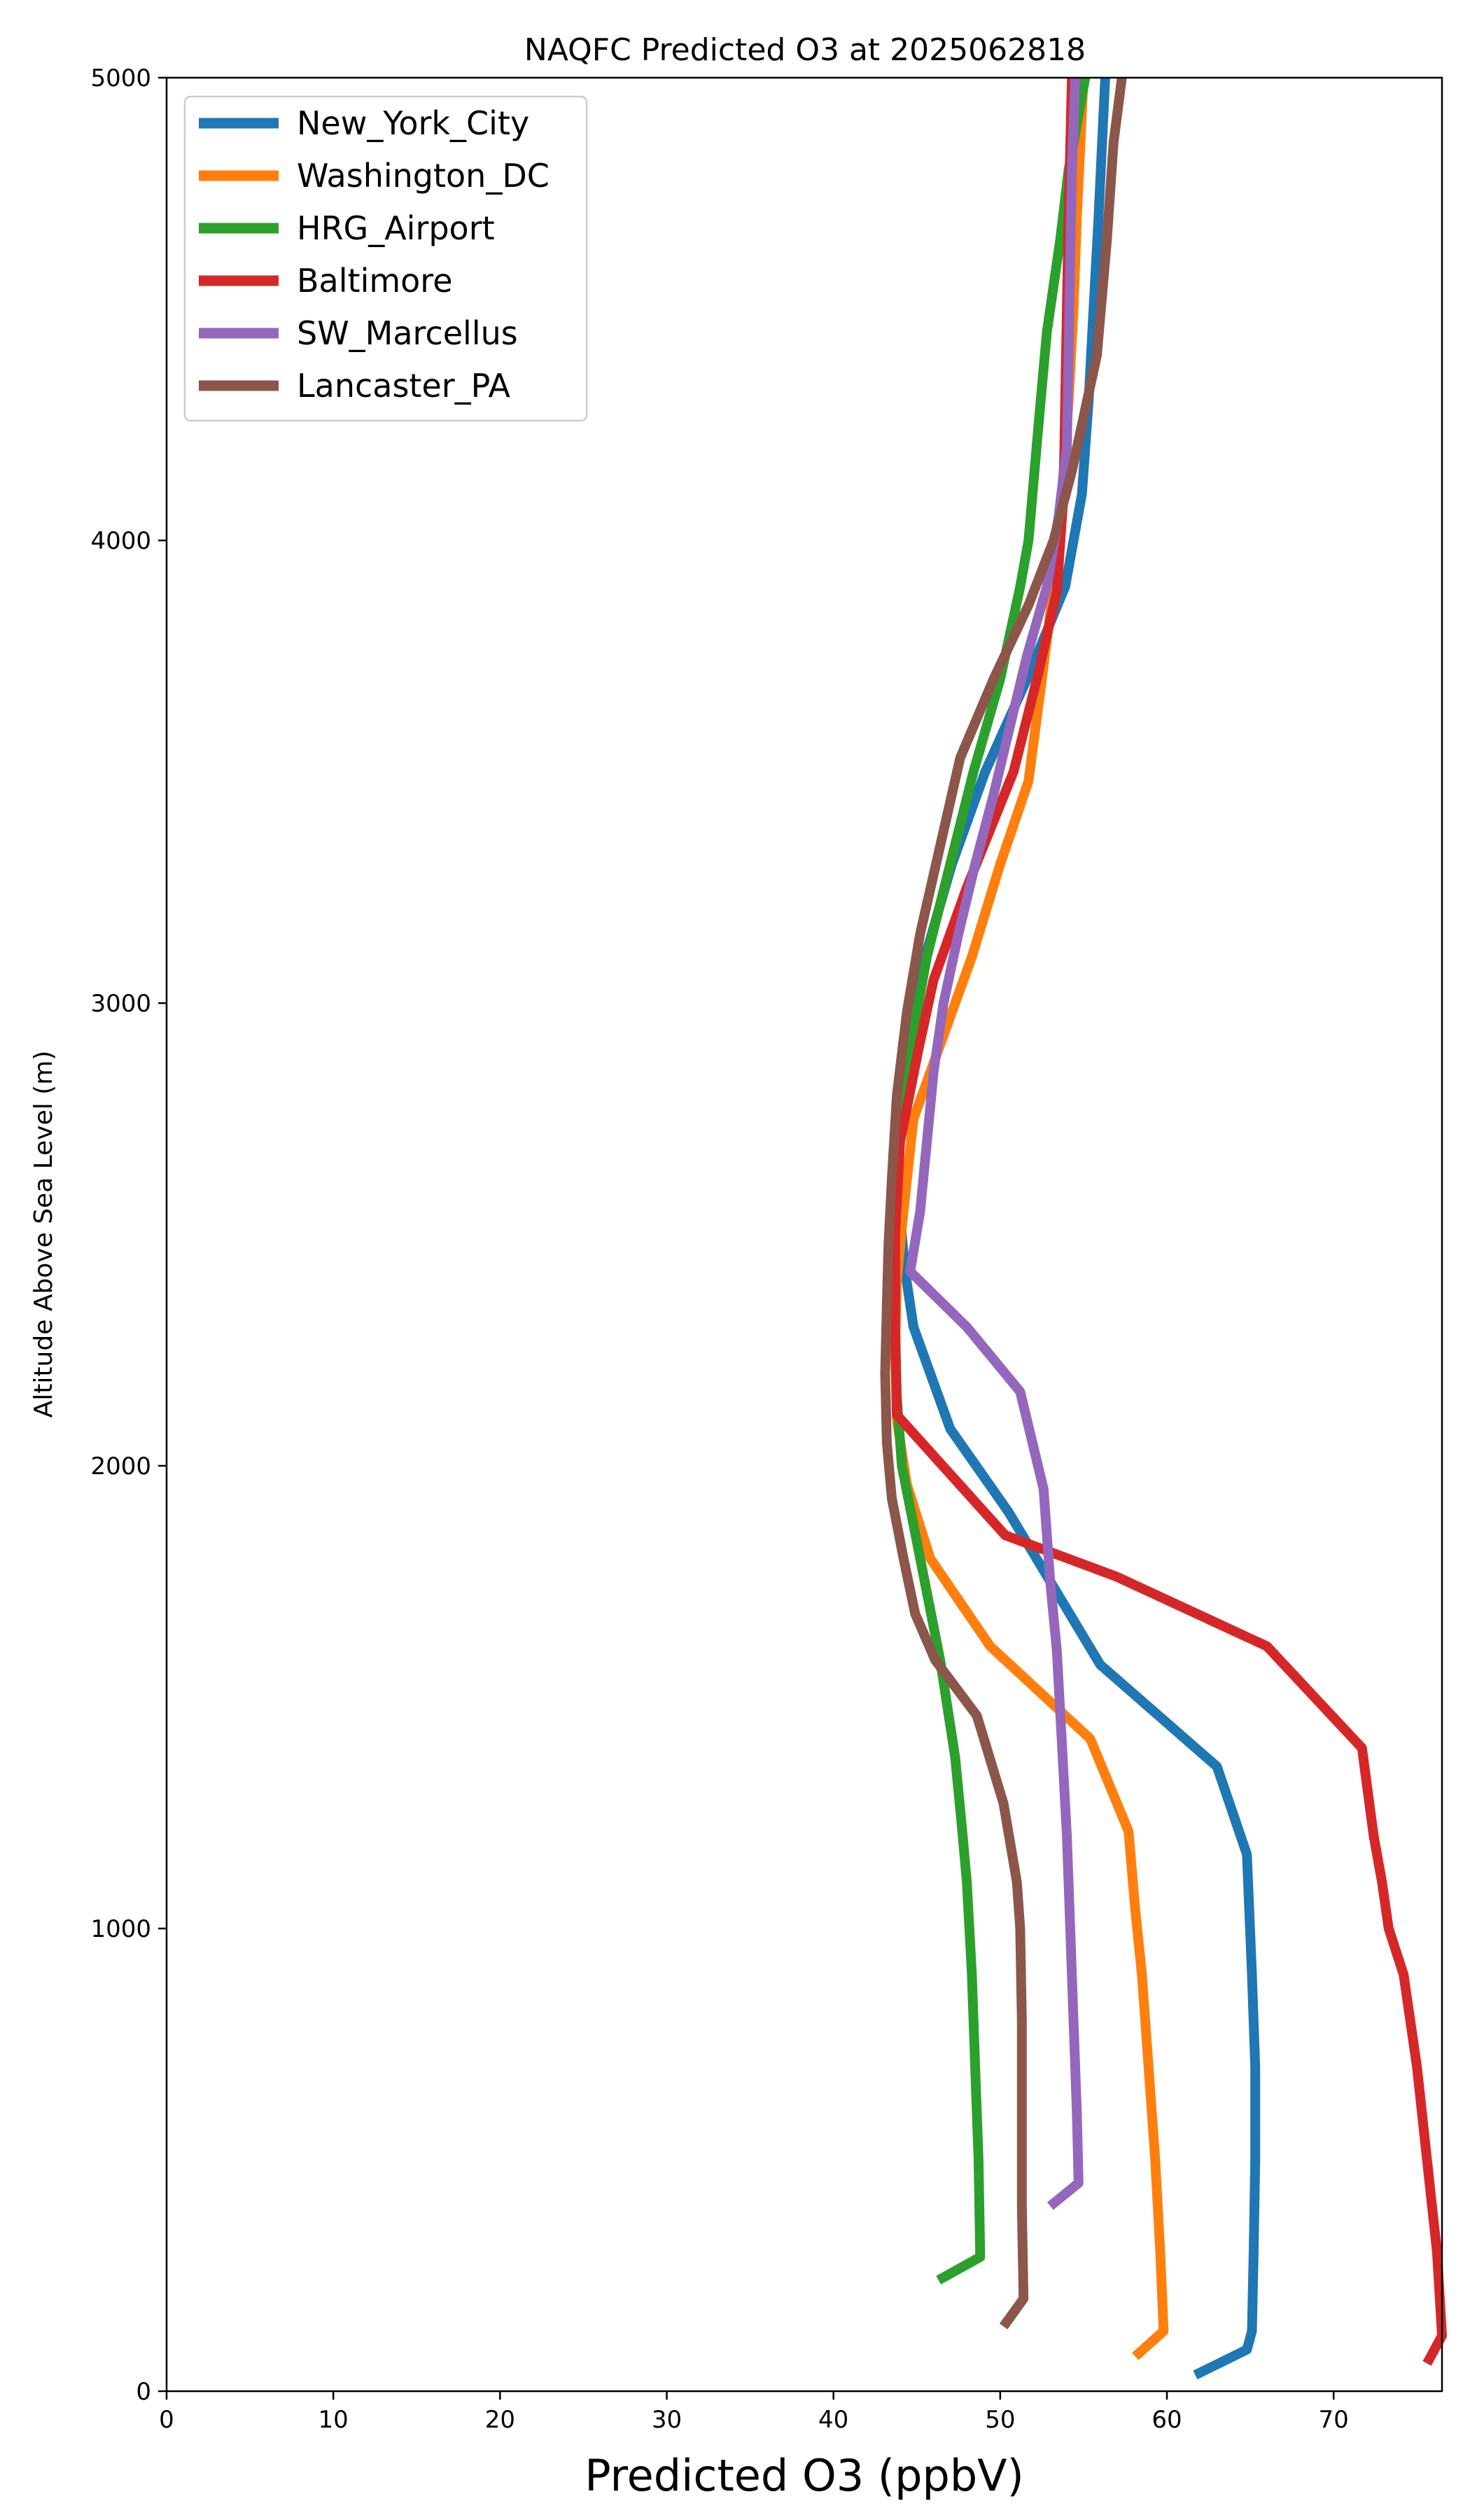 The image size is (1470, 2520). What do you see at coordinates (423, 176) in the screenshot?
I see `legend-label-washington-dc: Washington_DC` at bounding box center [423, 176].